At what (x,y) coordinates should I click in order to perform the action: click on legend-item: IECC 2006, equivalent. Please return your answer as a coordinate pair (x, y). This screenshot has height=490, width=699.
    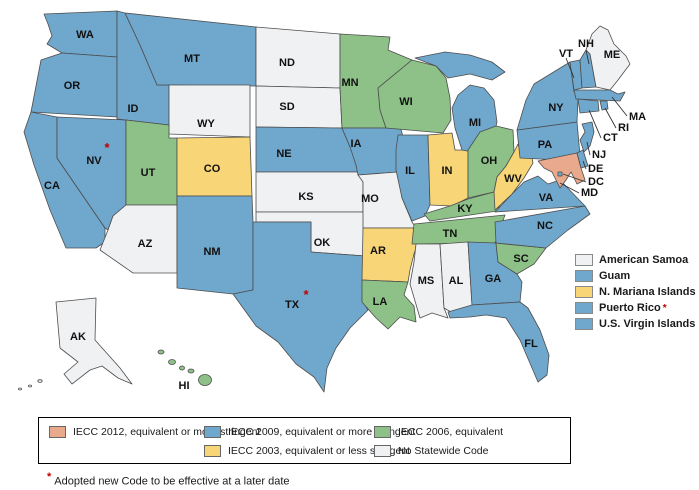
    Looking at the image, I should click on (438, 431).